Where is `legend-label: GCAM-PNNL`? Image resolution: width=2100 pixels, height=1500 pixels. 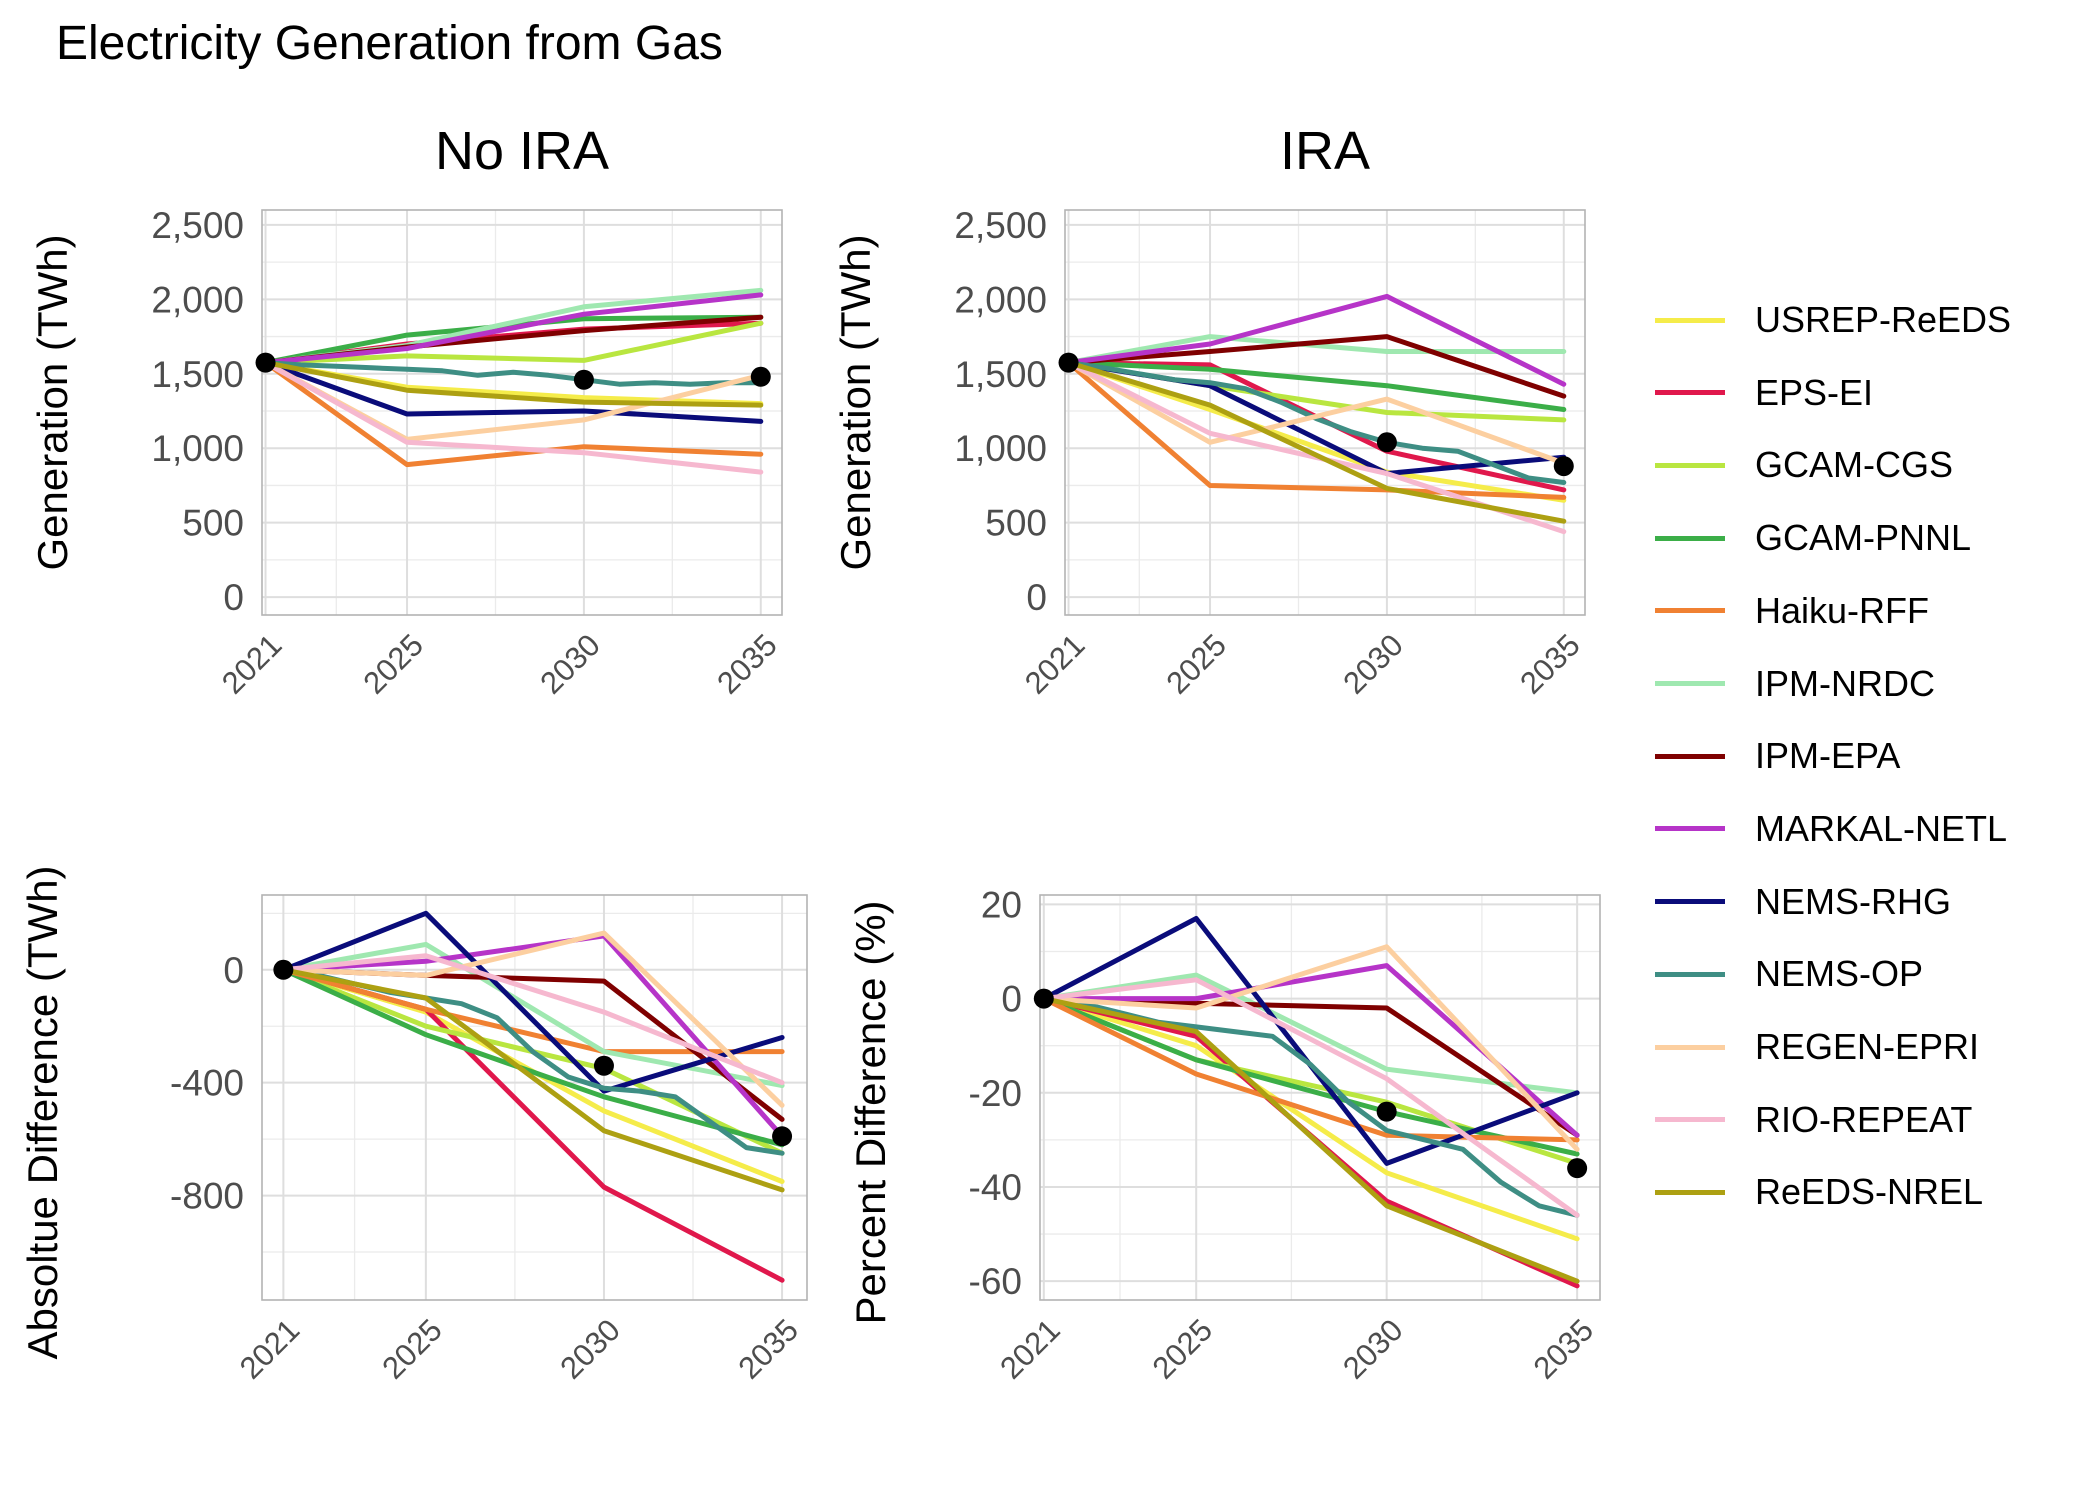 legend-label: GCAM-PNNL is located at coordinates (1863, 538).